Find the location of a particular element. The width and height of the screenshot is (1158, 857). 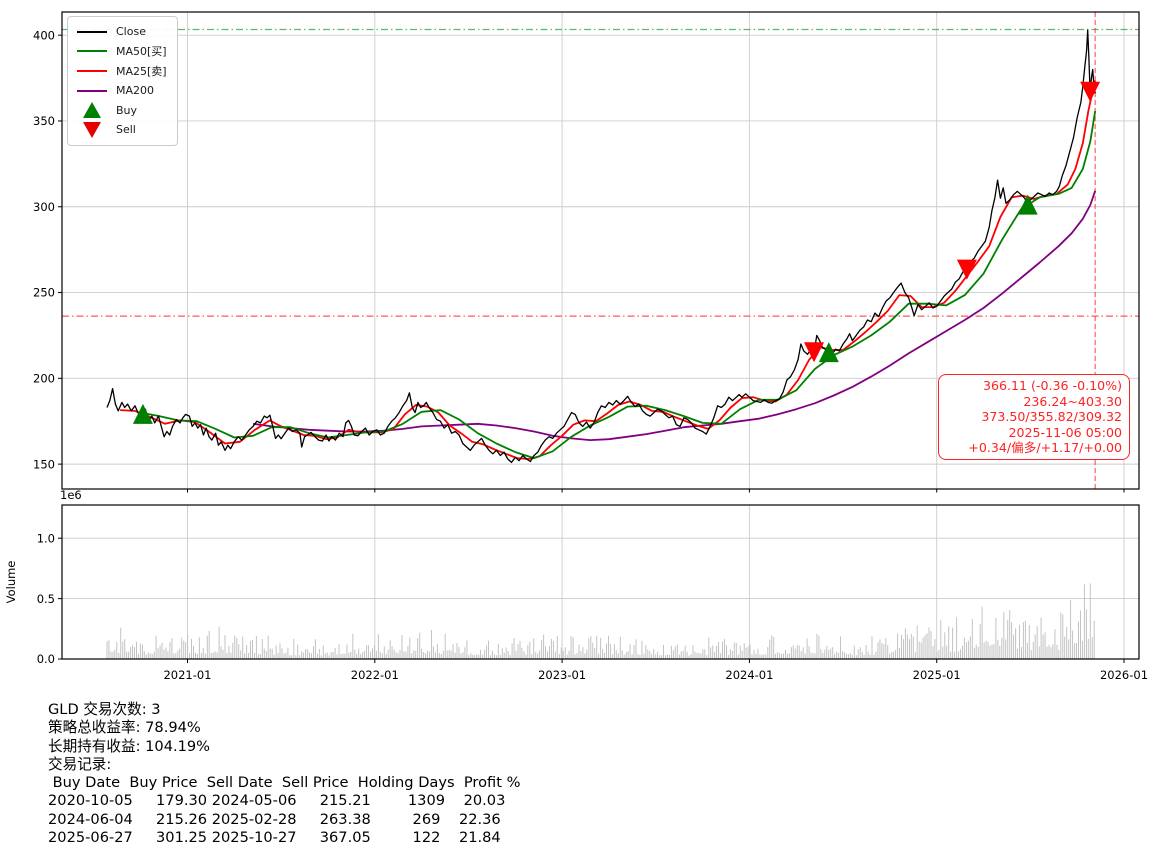

axis-tick-label: 2026-01 is located at coordinates (1124, 675).